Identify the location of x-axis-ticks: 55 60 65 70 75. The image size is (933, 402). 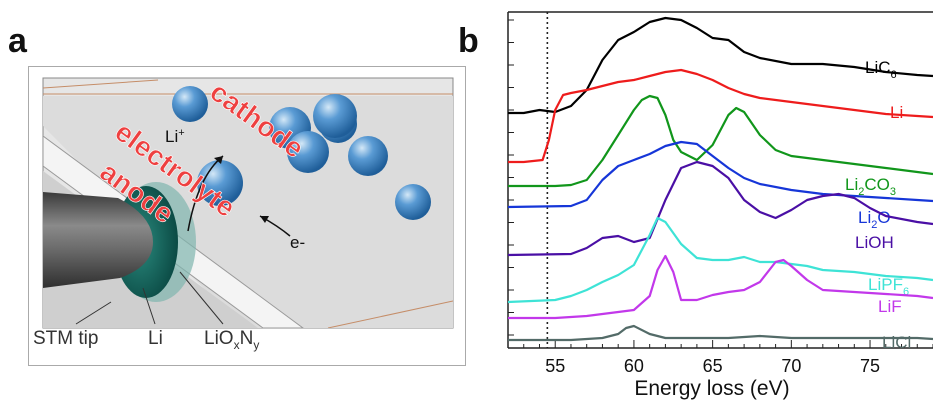
(720, 358).